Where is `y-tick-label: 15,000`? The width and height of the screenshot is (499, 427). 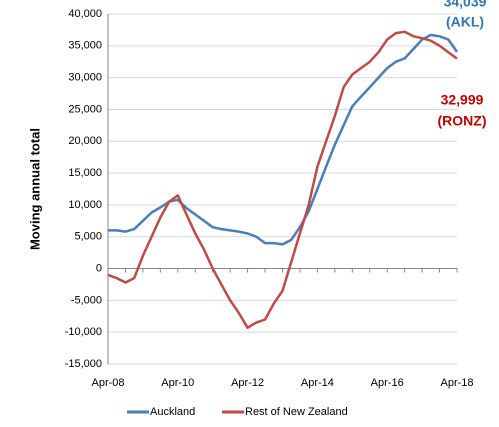 y-tick-label: 15,000 is located at coordinates (85, 173).